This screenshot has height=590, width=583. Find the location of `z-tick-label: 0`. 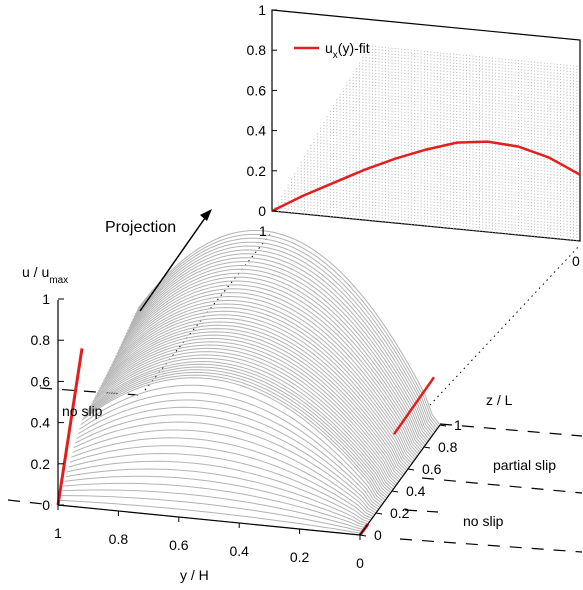

z-tick-label: 0 is located at coordinates (378, 535).